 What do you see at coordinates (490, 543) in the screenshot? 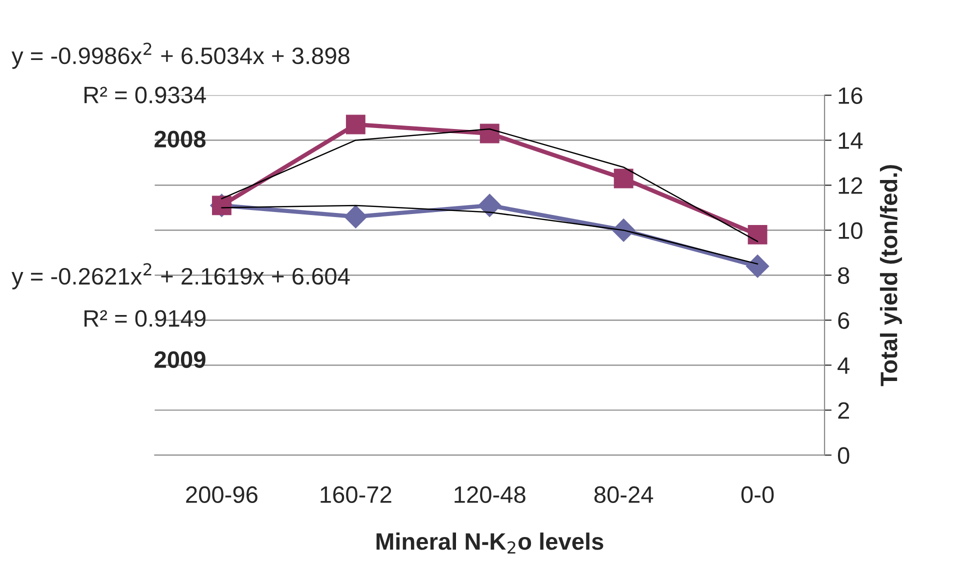
I see `x-axis-title: Mineral N-K$_{2}$o levels` at bounding box center [490, 543].